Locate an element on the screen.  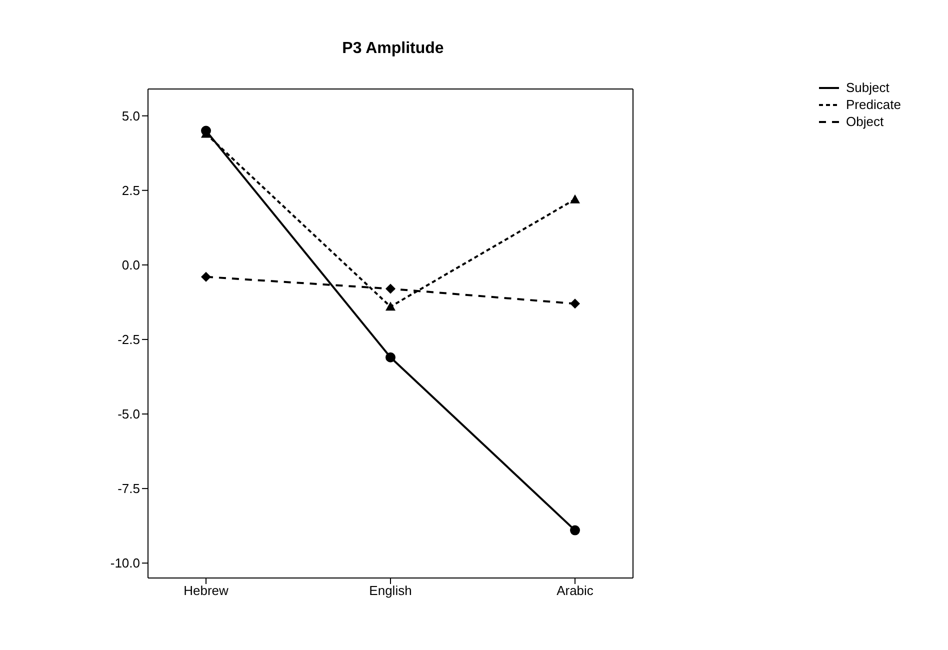
y-tick-label: -5.0 is located at coordinates (129, 414).